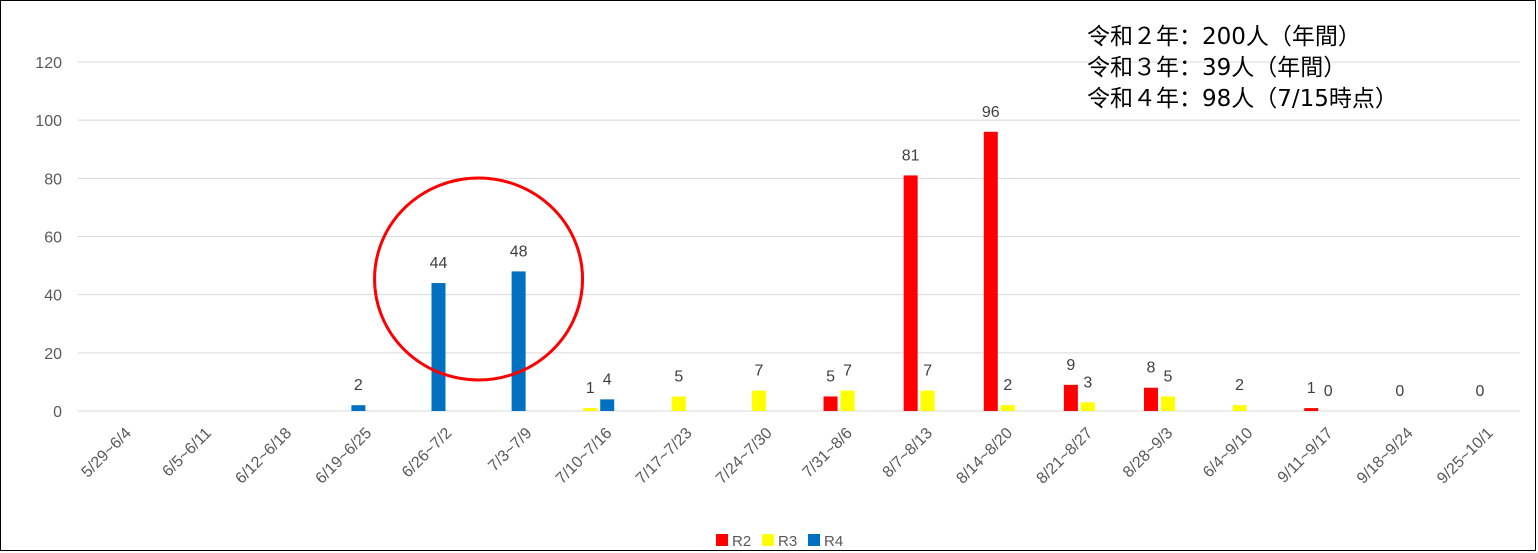 The width and height of the screenshot is (1538, 553). I want to click on data-label-r2: 9, so click(1070, 365).